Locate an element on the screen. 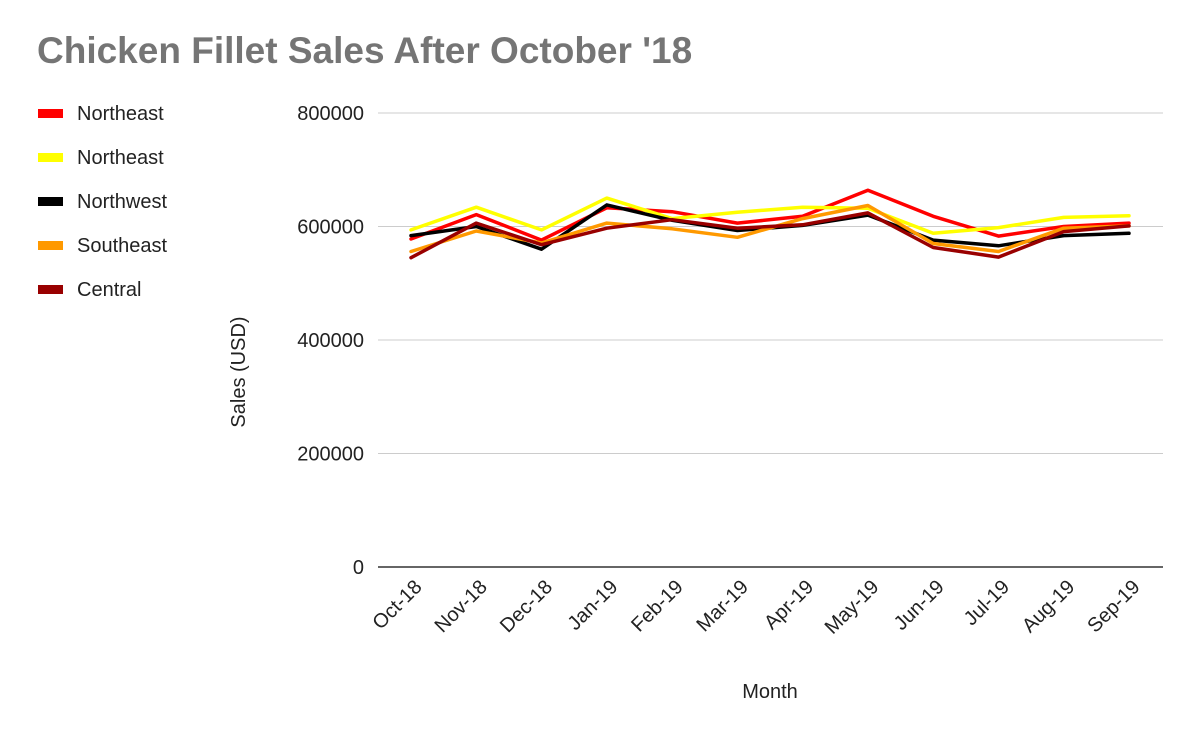  x-tick-label: Jun-19 is located at coordinates (919, 605).